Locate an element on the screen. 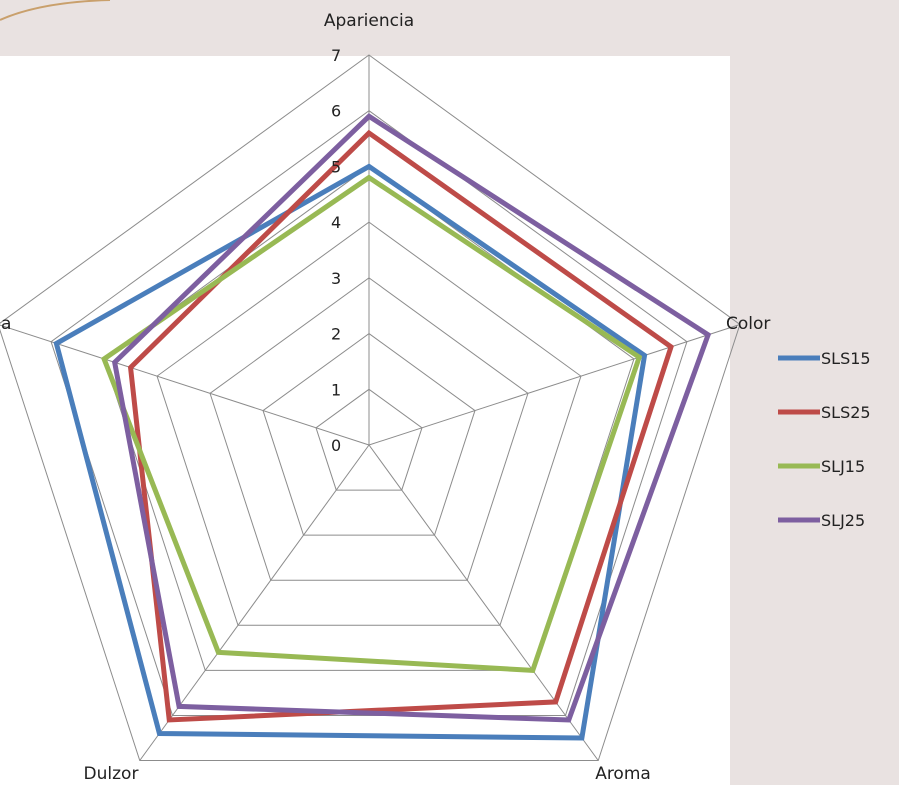  legend-label-slj25: SLJ25 is located at coordinates (843, 520).